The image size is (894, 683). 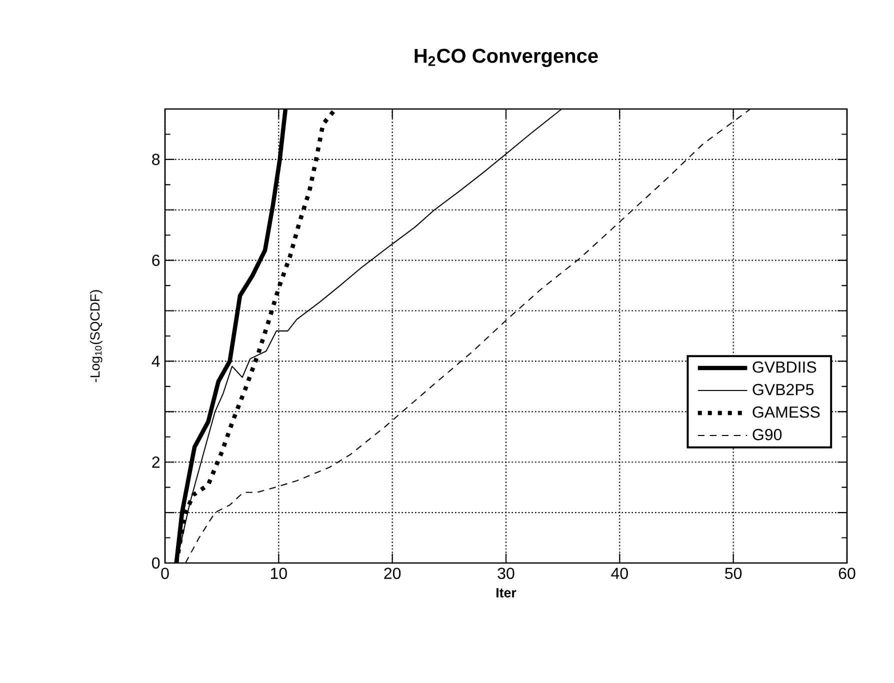 What do you see at coordinates (156, 160) in the screenshot?
I see `y-tick-label: 8` at bounding box center [156, 160].